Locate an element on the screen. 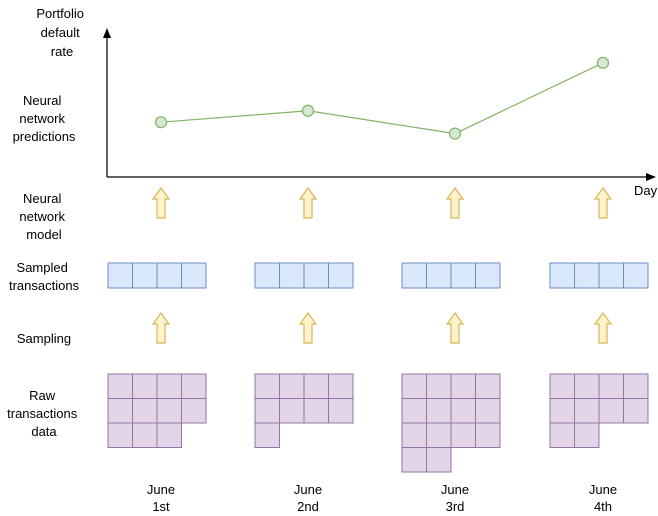 This screenshot has height=516, width=658. x-axis-arrowhead is located at coordinates (651, 177).